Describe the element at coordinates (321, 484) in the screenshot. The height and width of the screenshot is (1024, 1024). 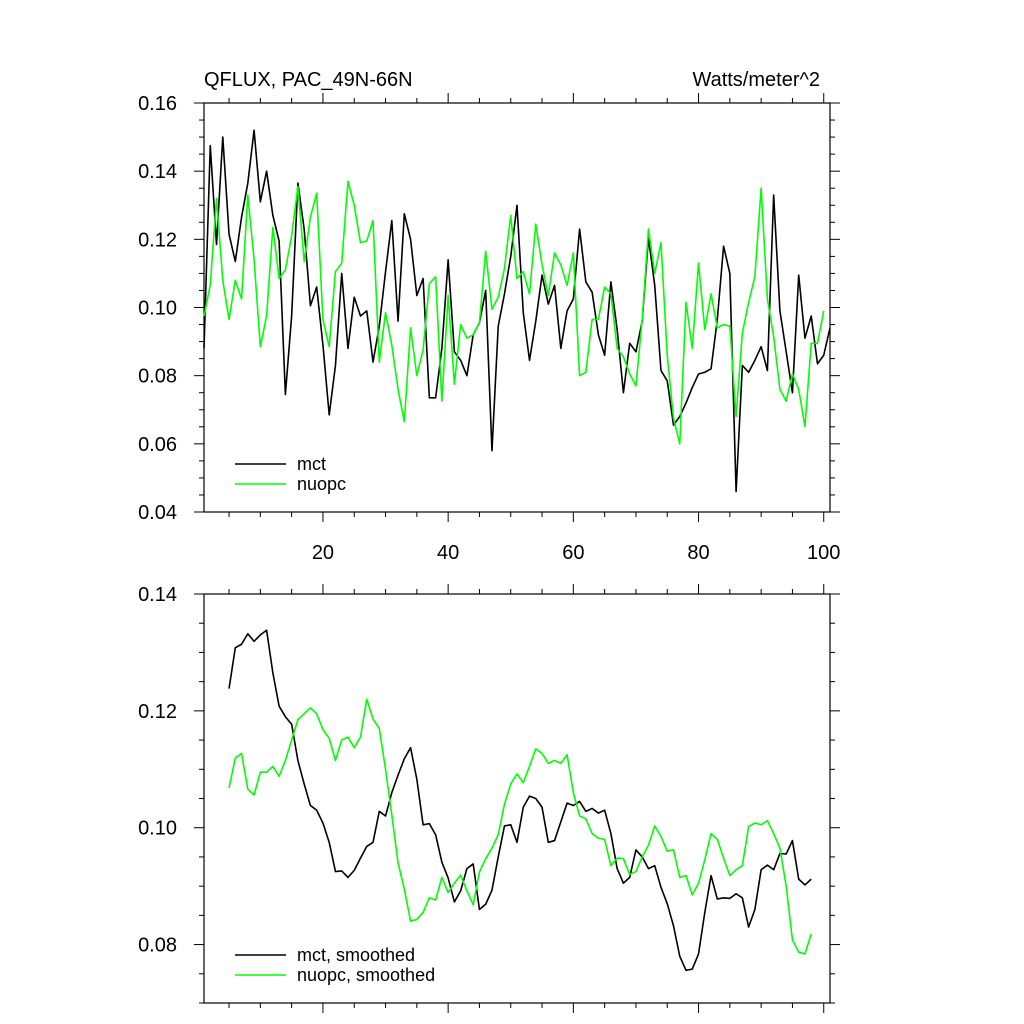
I see `top-legend-label: nuopc` at that location.